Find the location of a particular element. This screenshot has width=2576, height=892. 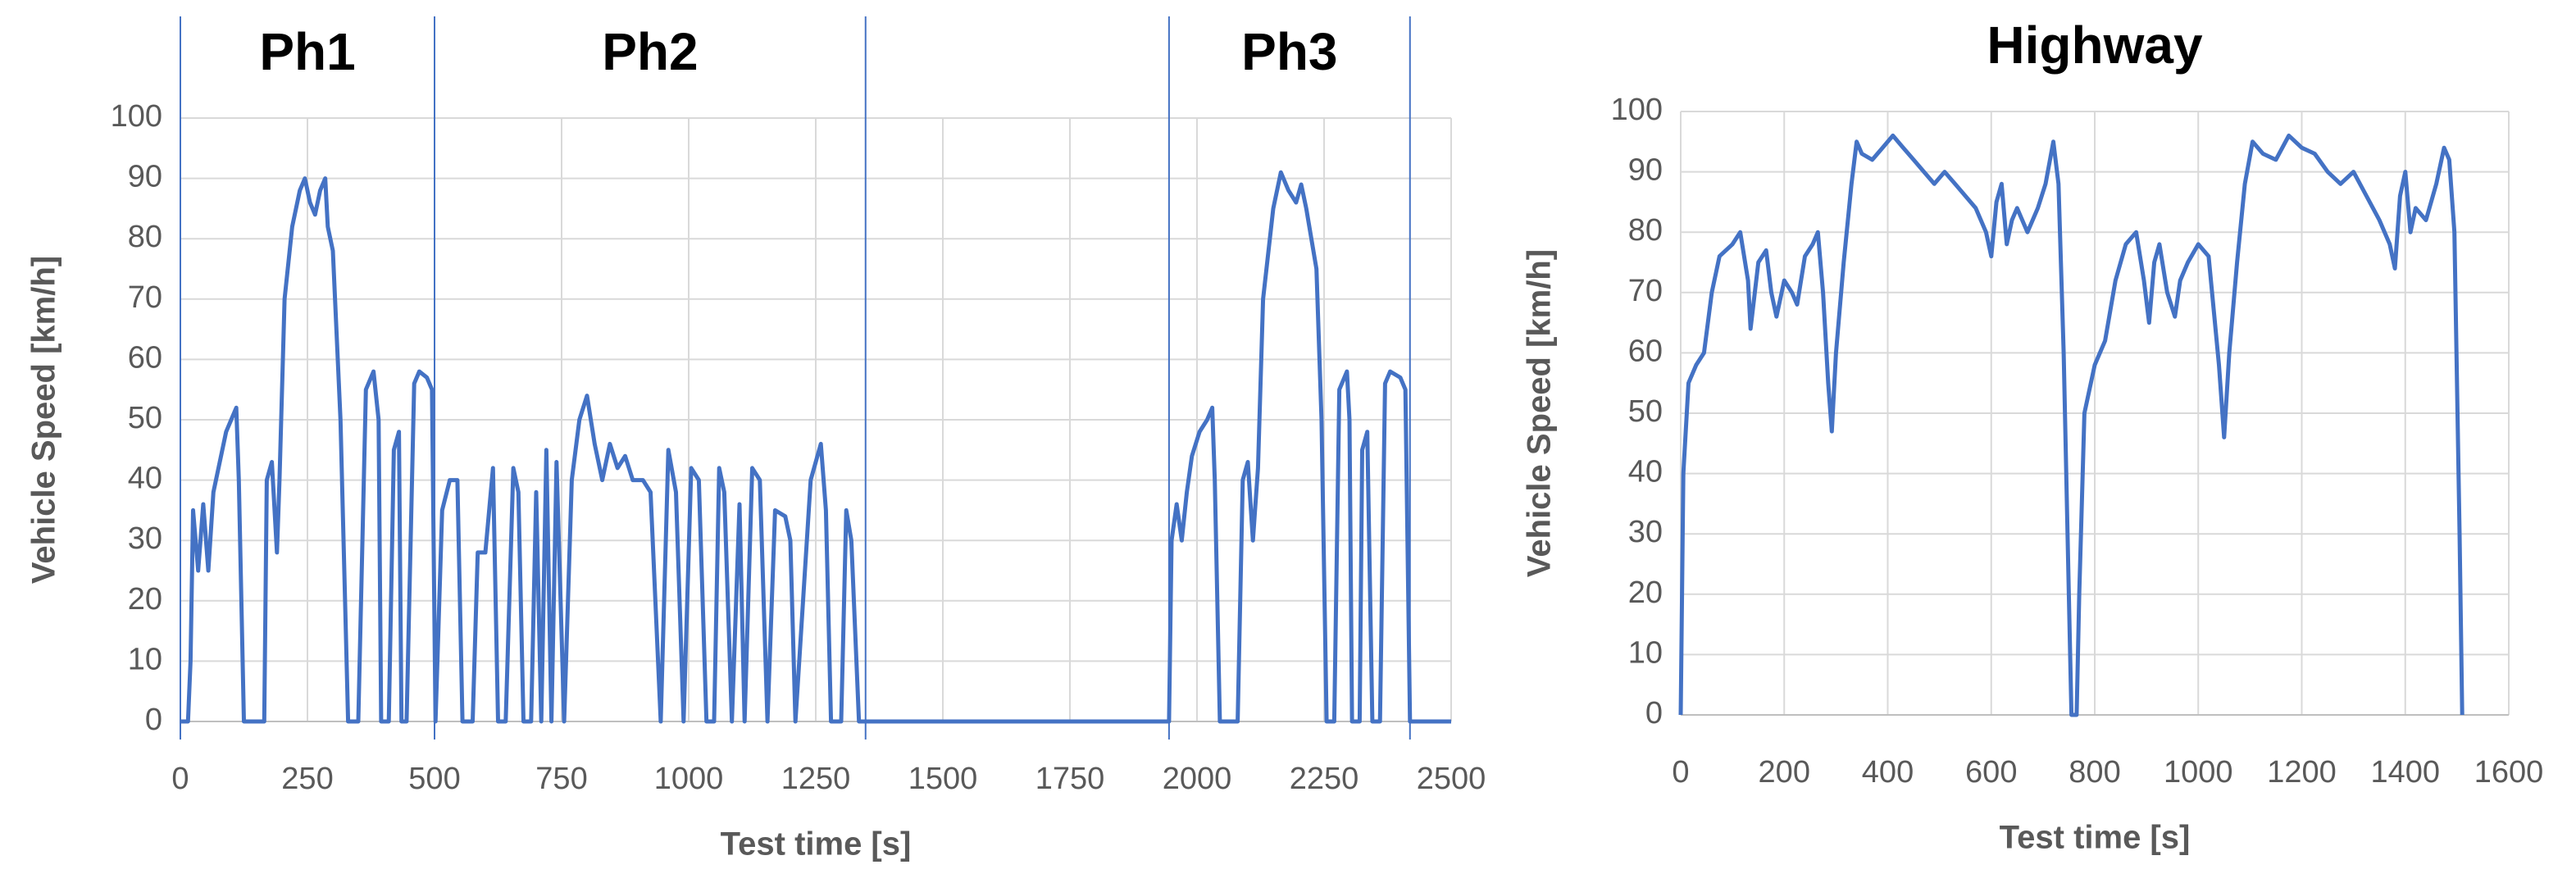

x-tick-label: 250 is located at coordinates (307, 779).